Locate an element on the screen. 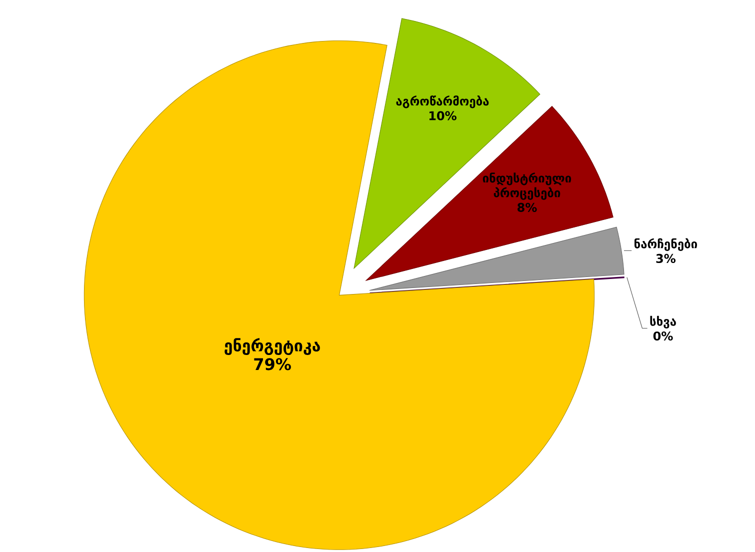  slice-label: ინდუსტრიული პროცესები is located at coordinates (527, 186).